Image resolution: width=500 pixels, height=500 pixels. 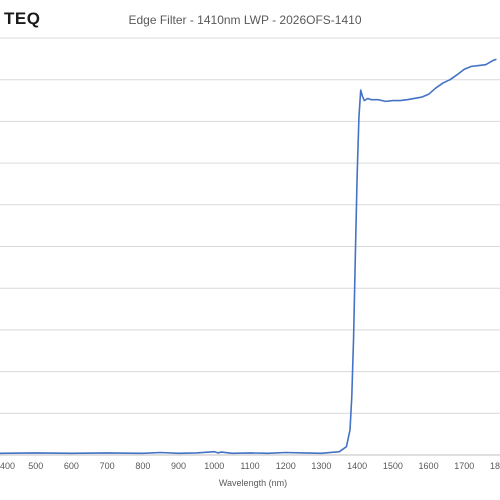 What do you see at coordinates (22, 18) in the screenshot?
I see `brand-logo: TEQ` at bounding box center [22, 18].